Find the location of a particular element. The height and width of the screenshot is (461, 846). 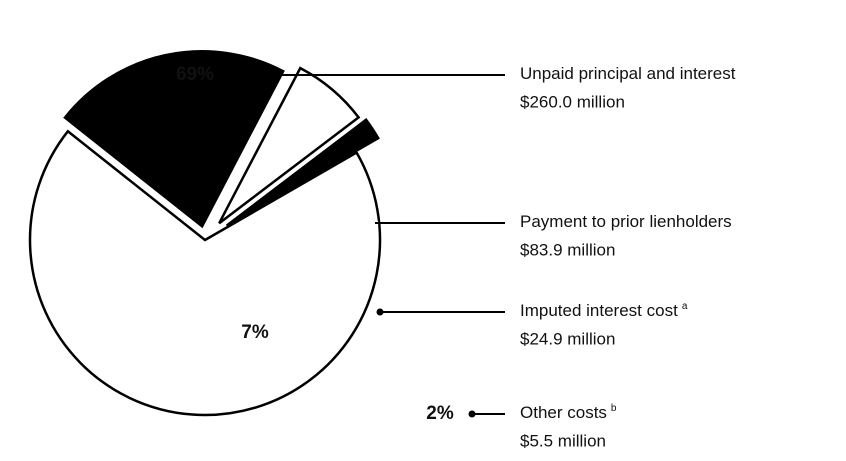

percent-label: 2% is located at coordinates (440, 413).